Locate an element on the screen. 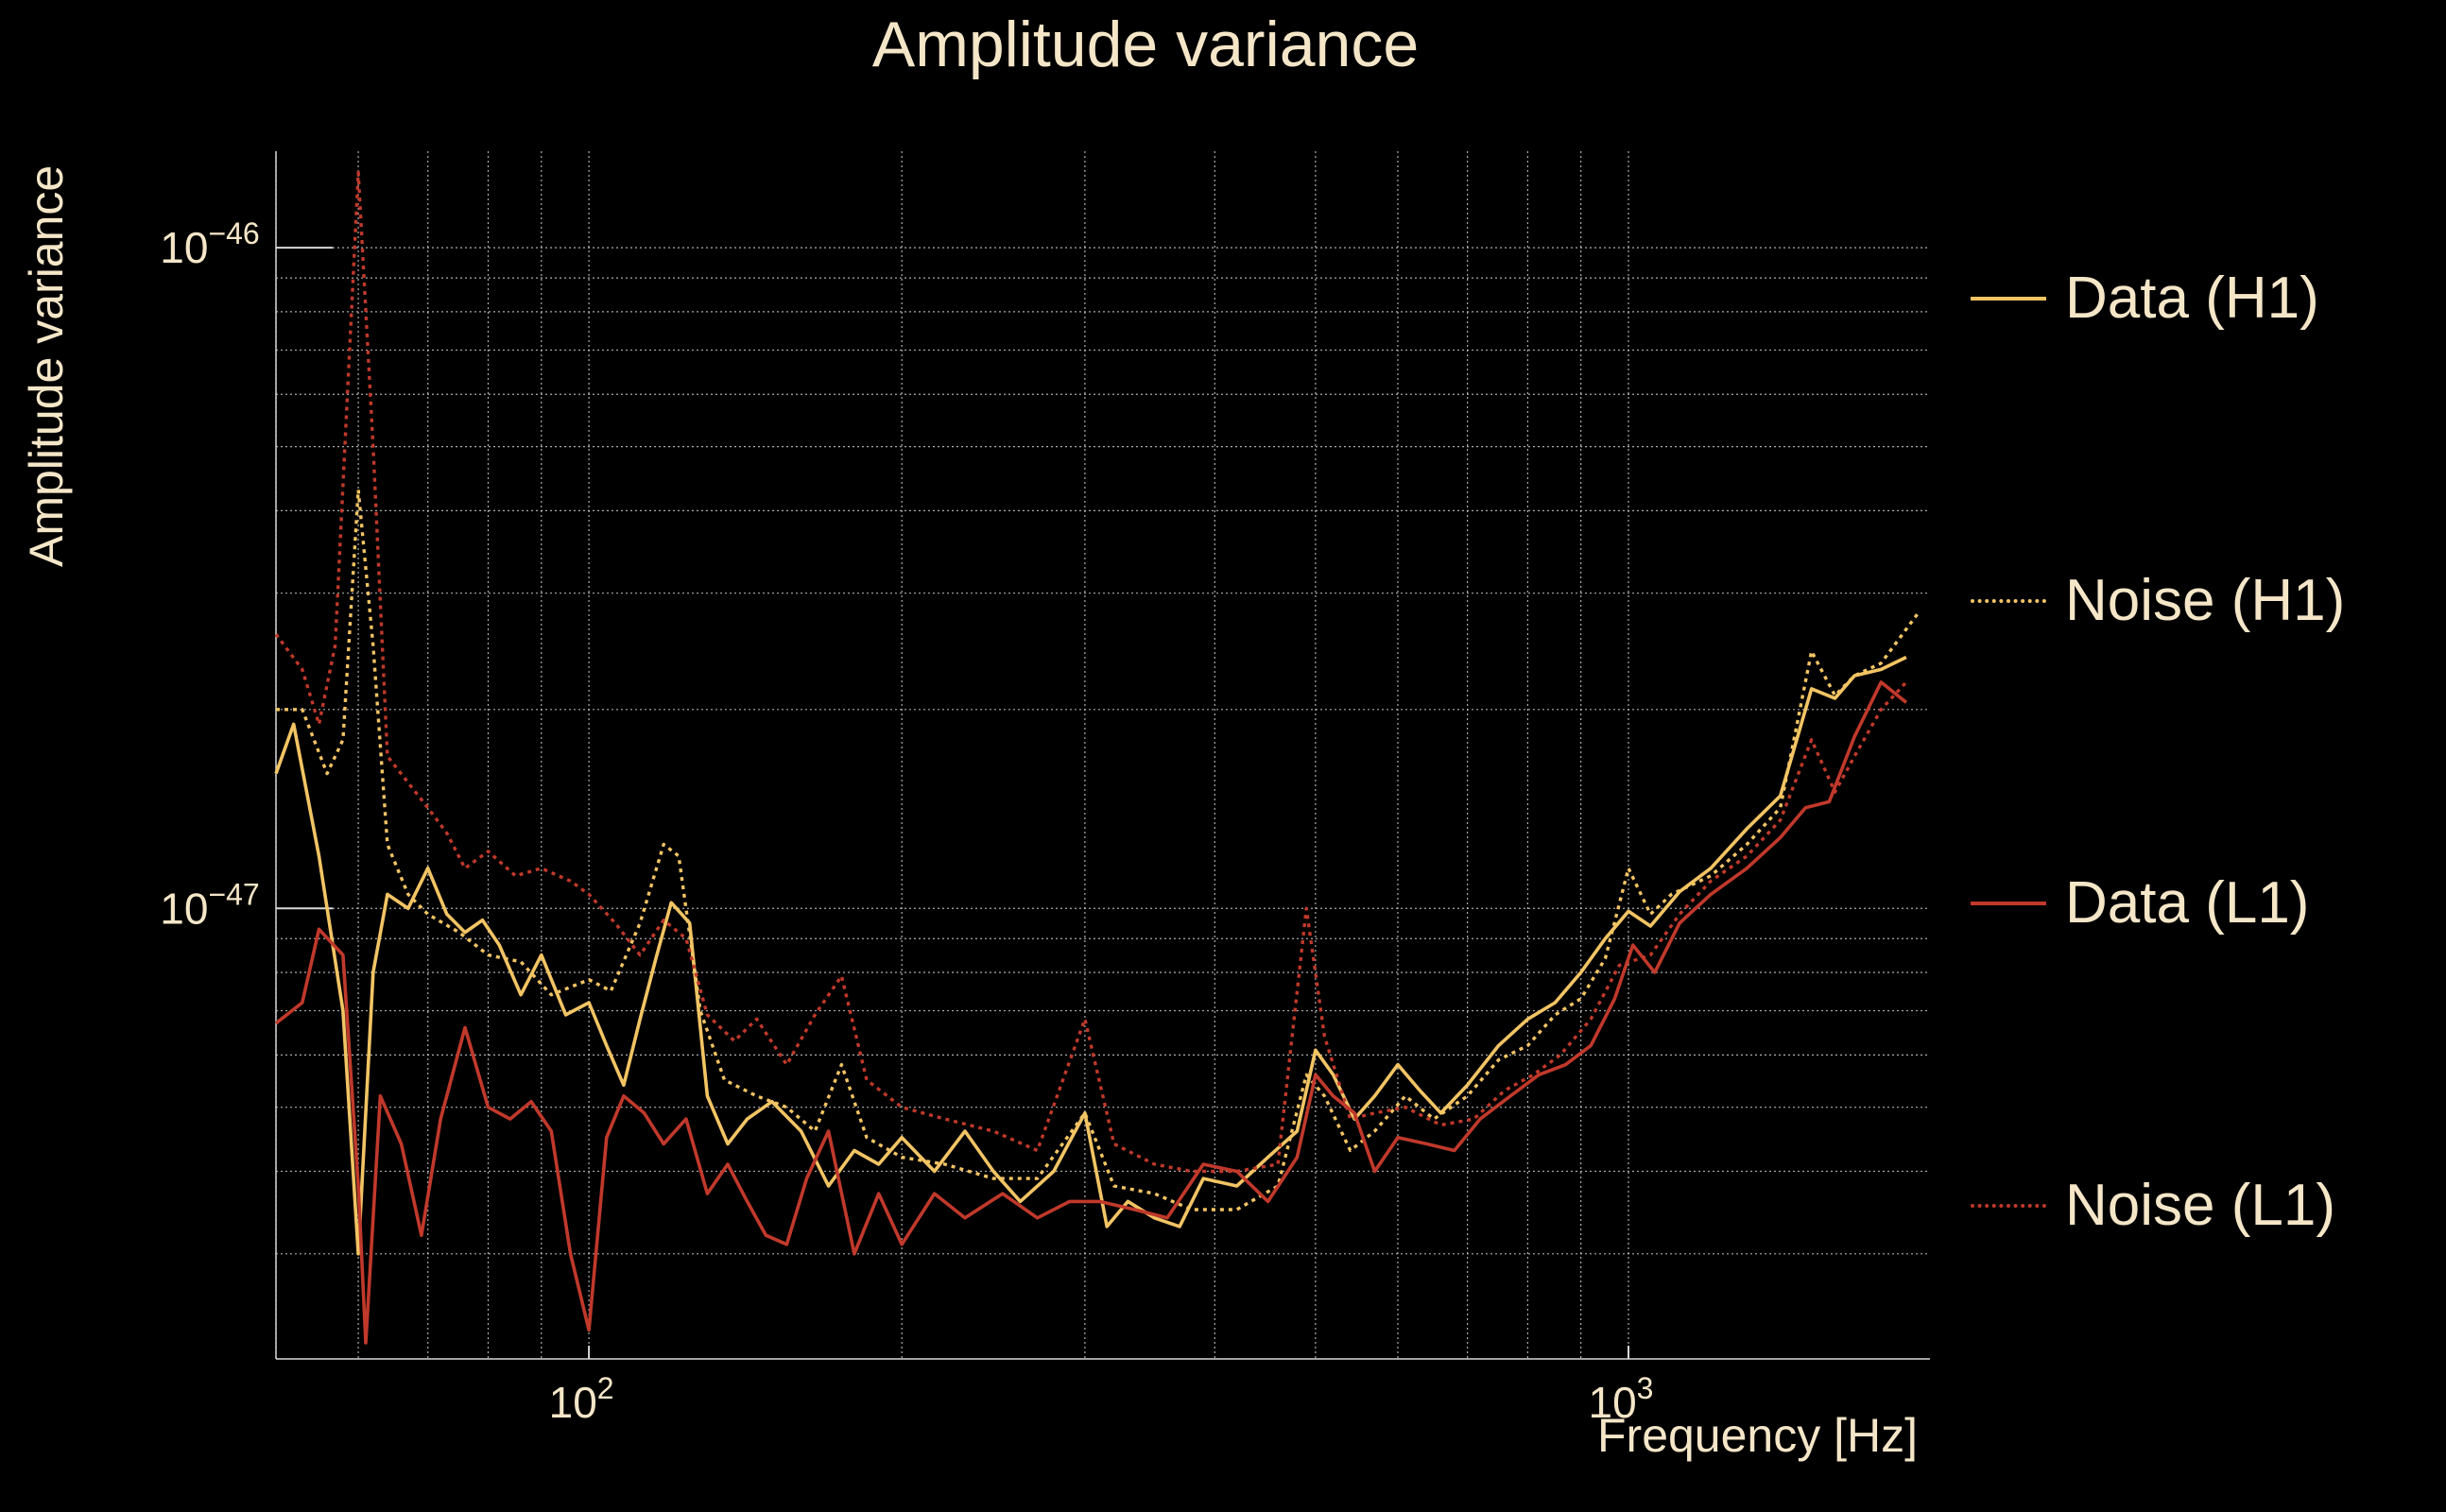 This screenshot has width=2446, height=1512. x-tick-label: 10³ is located at coordinates (1621, 1399).